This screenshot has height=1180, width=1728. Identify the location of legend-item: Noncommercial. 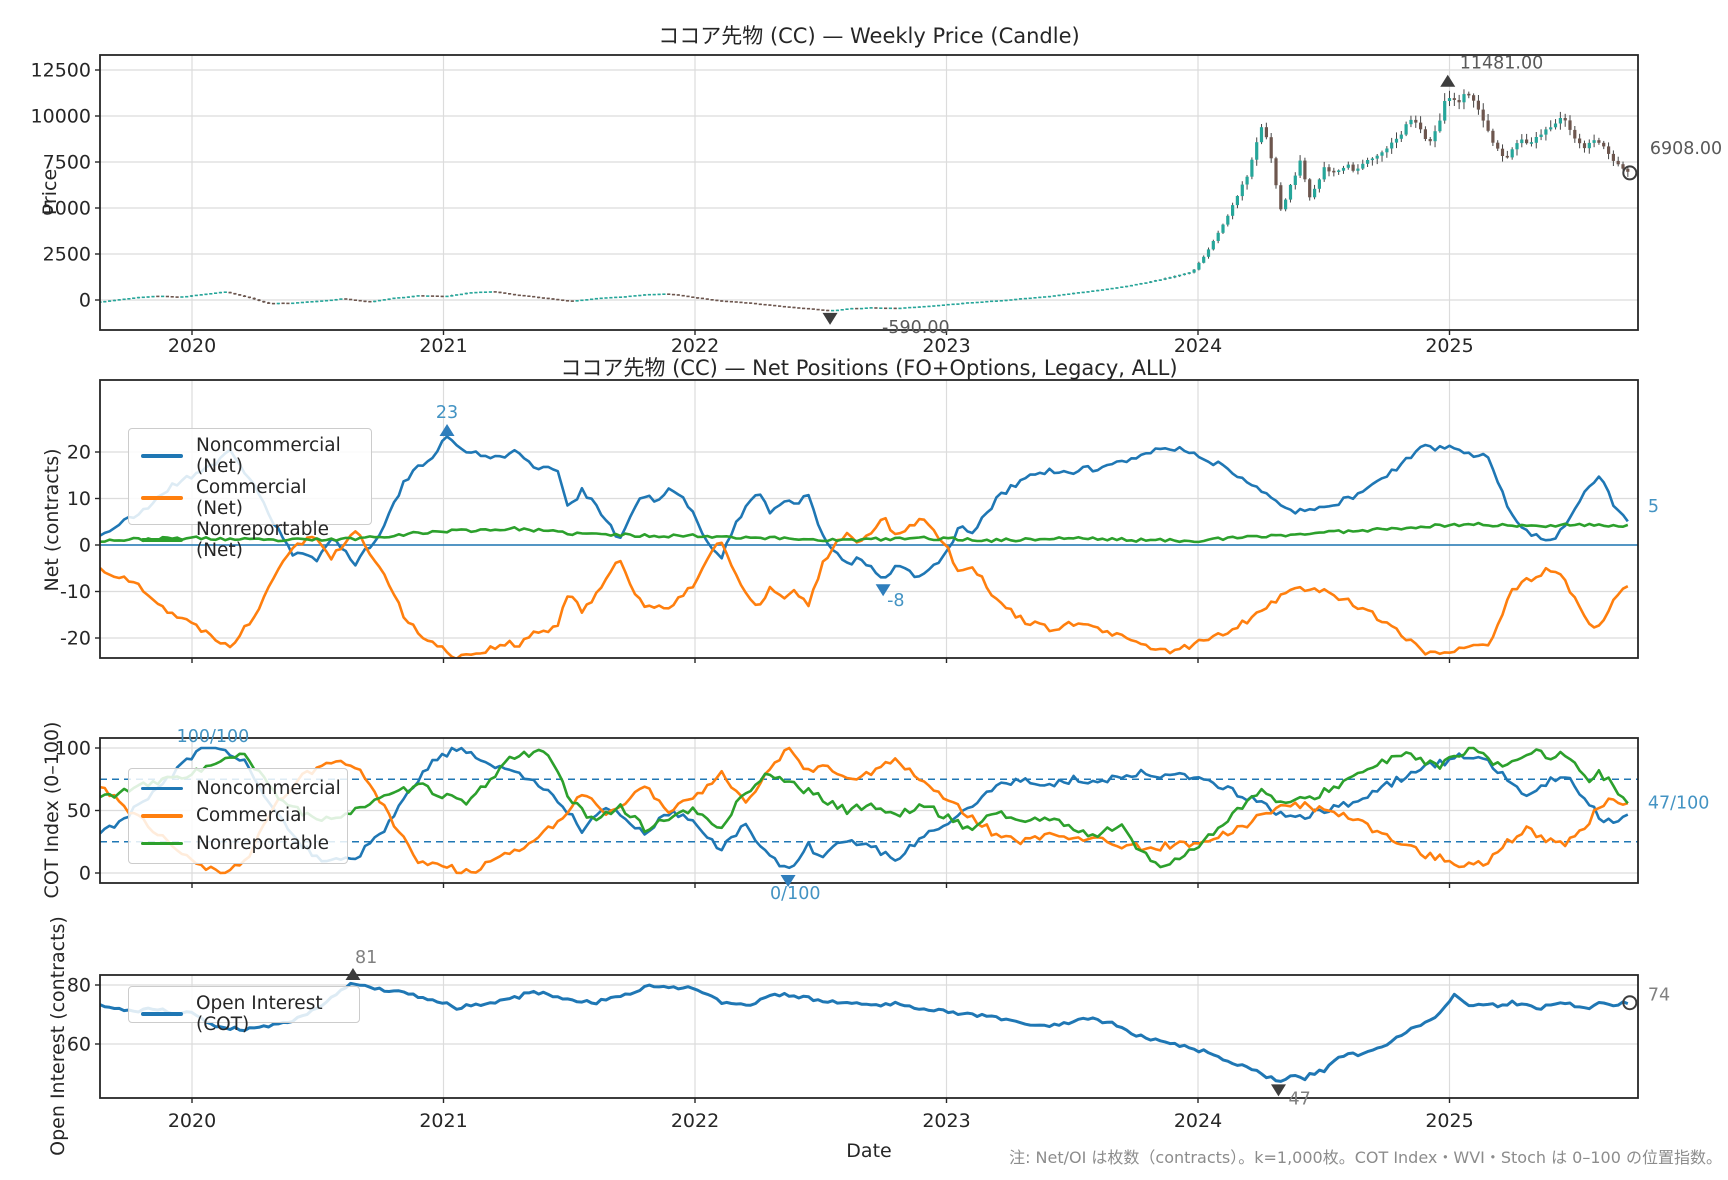
(241, 788).